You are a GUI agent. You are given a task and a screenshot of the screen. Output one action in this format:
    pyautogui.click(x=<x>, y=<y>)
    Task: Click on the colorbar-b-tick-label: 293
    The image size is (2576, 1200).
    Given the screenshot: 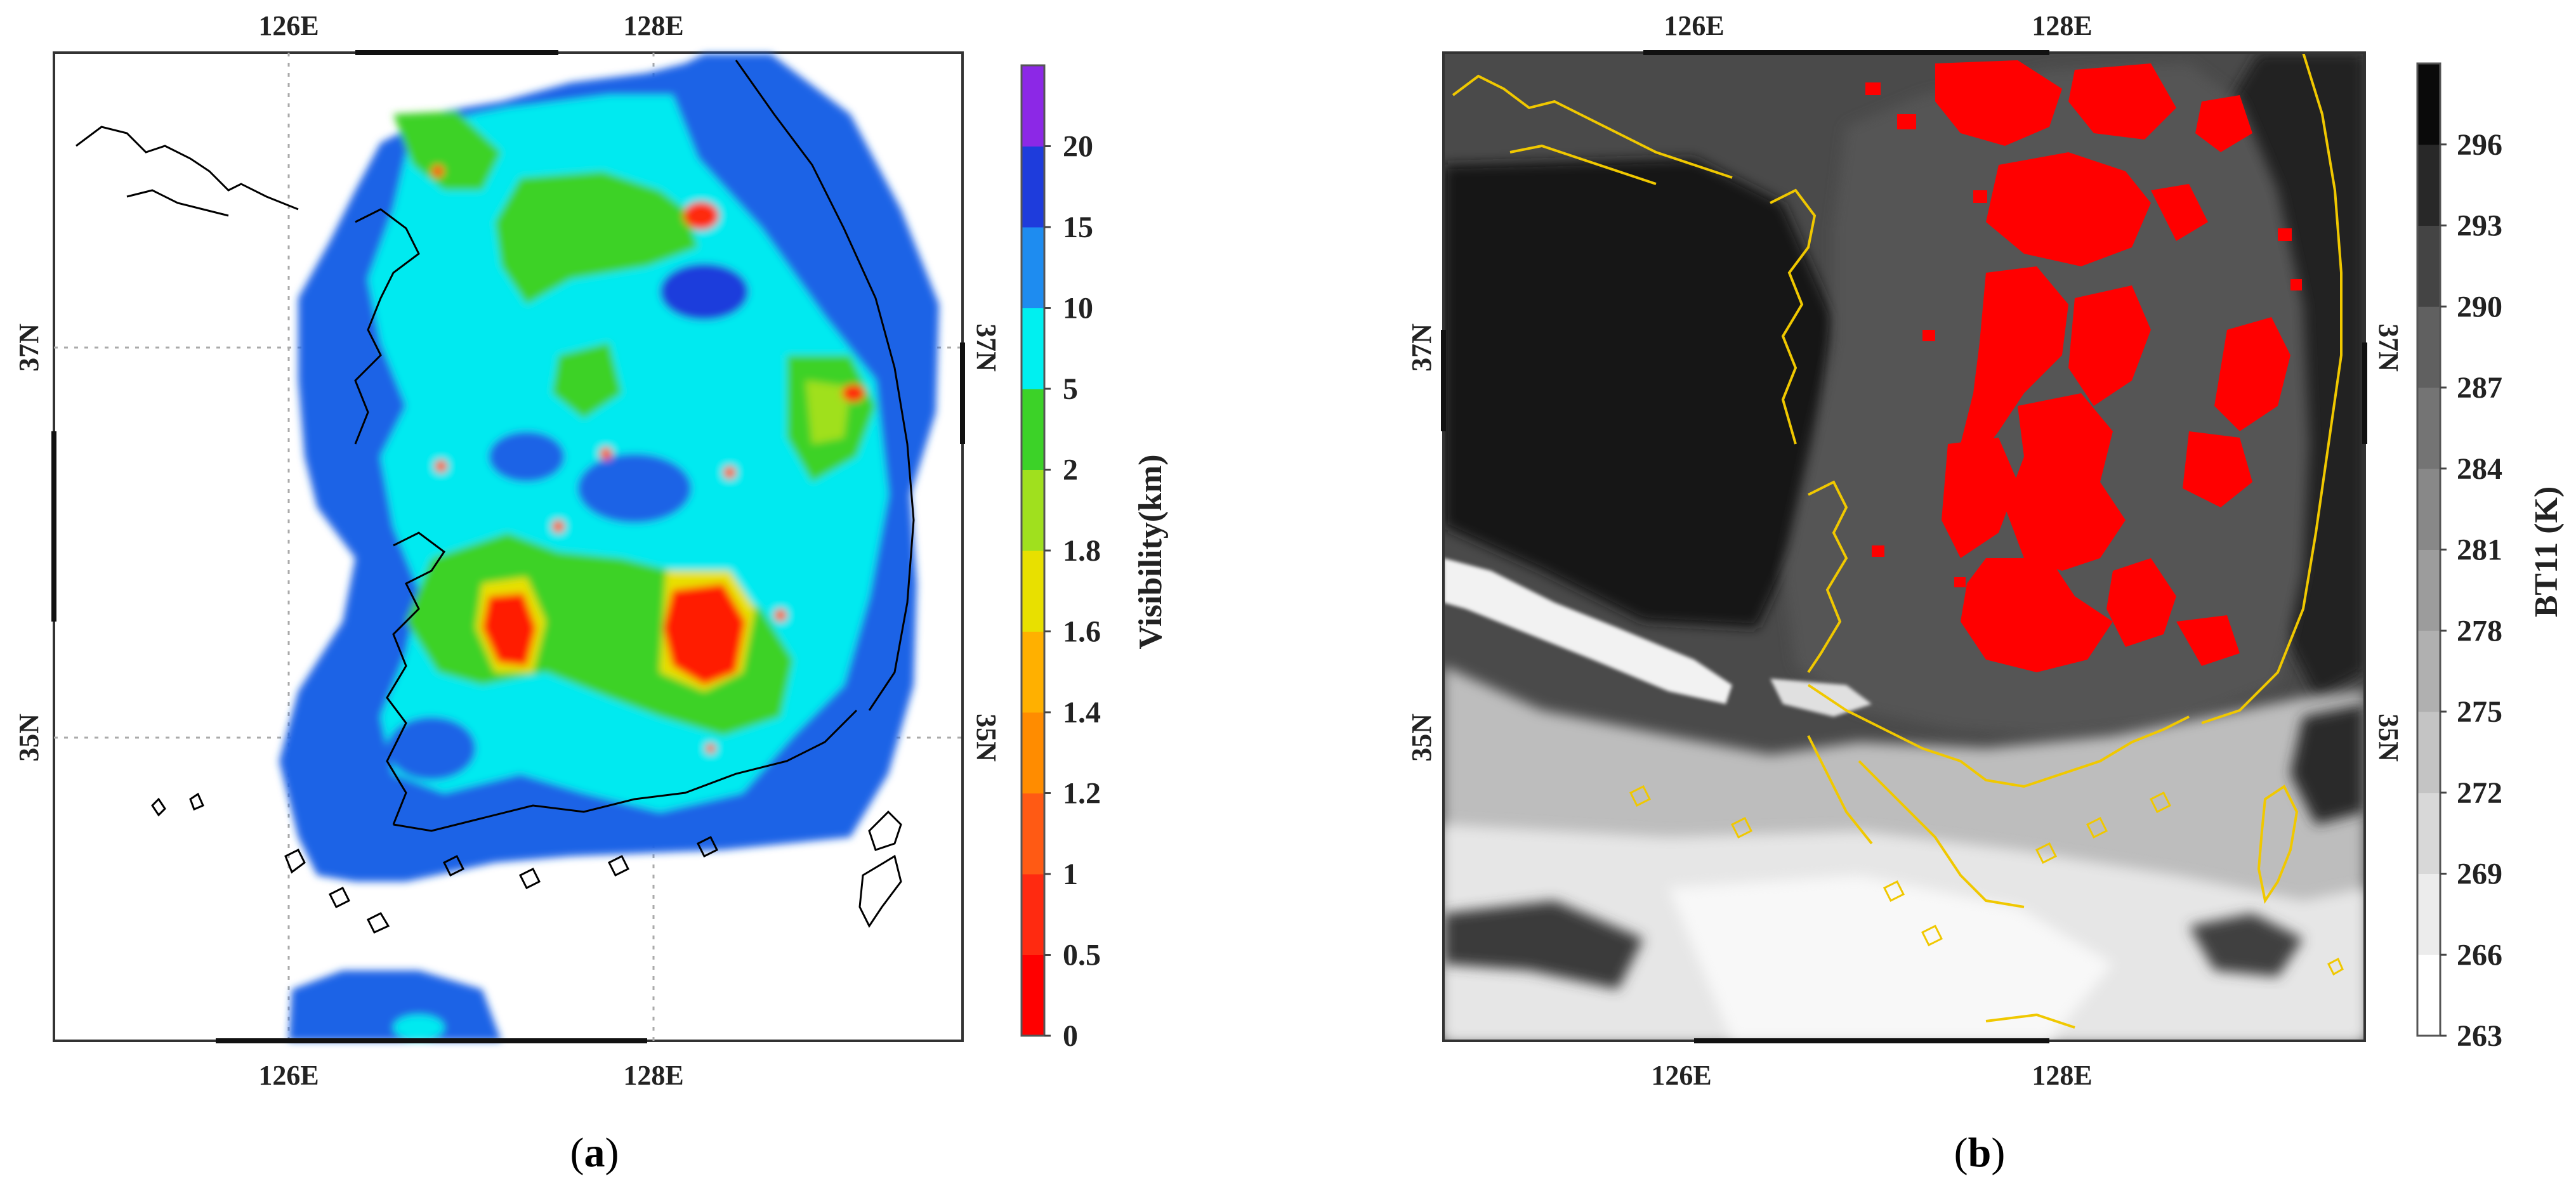 What is the action you would take?
    pyautogui.click(x=2479, y=226)
    